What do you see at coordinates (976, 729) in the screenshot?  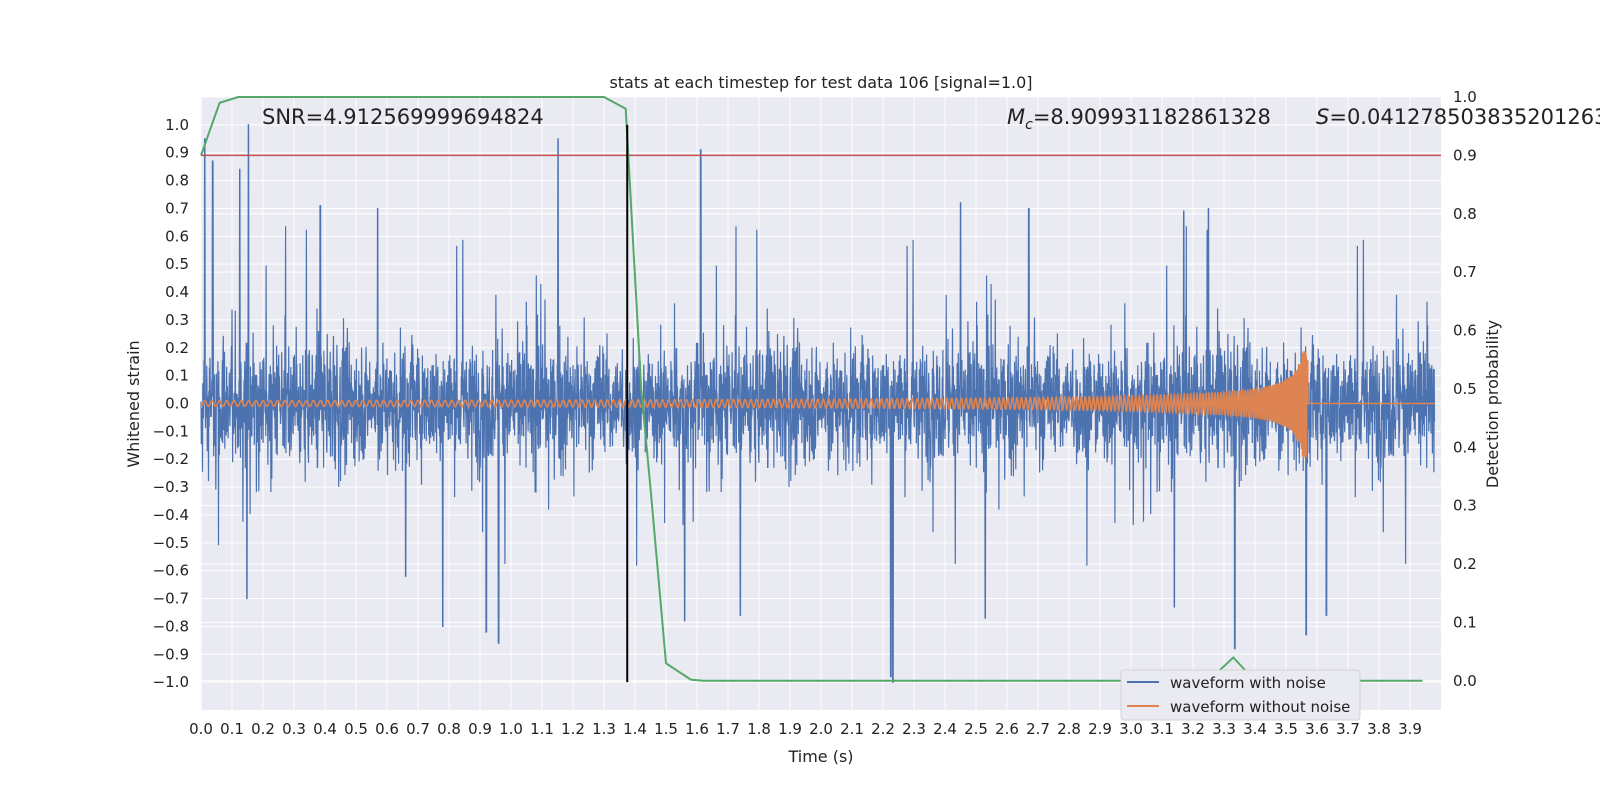 I see `x-tick-label: 2.5` at bounding box center [976, 729].